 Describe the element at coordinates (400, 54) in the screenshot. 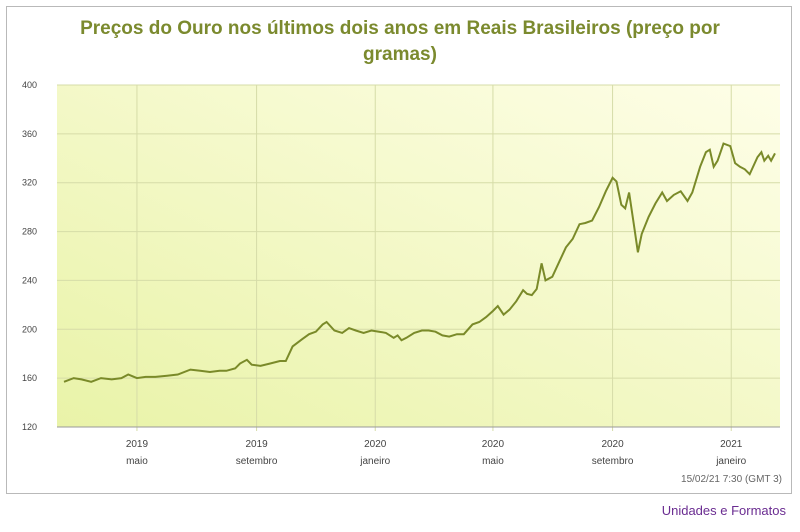

I see `chart-title-line-2: gramas)` at that location.